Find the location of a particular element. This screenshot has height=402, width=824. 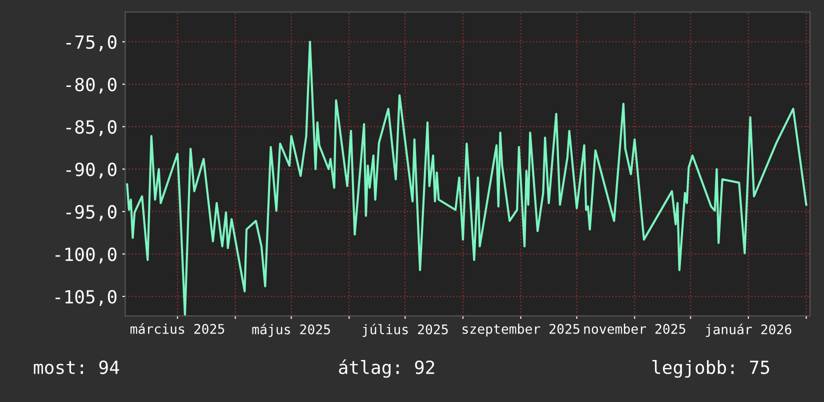

x-tick-label: május 2025 is located at coordinates (291, 330).